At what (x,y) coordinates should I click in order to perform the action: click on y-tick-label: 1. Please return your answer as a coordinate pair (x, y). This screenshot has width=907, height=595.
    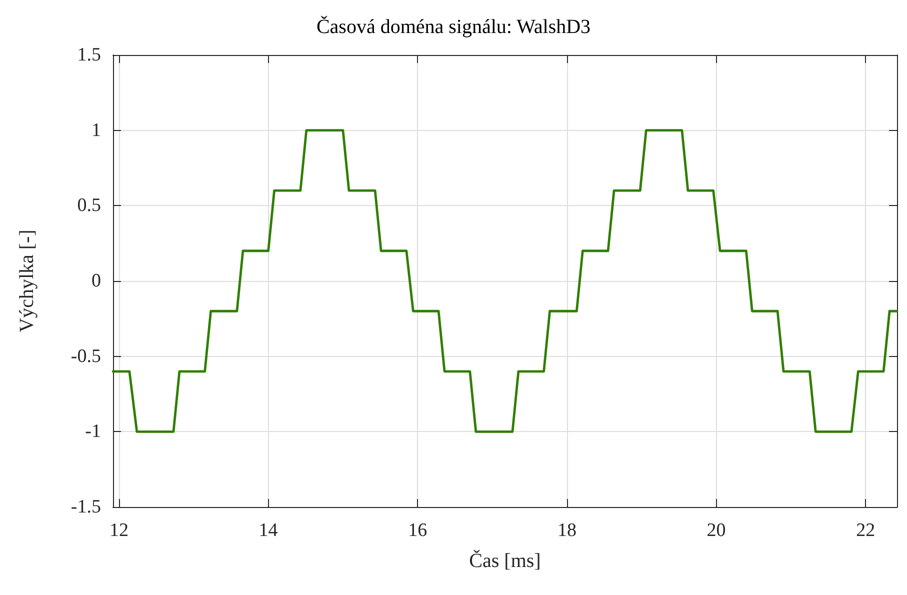
    Looking at the image, I should click on (96, 130).